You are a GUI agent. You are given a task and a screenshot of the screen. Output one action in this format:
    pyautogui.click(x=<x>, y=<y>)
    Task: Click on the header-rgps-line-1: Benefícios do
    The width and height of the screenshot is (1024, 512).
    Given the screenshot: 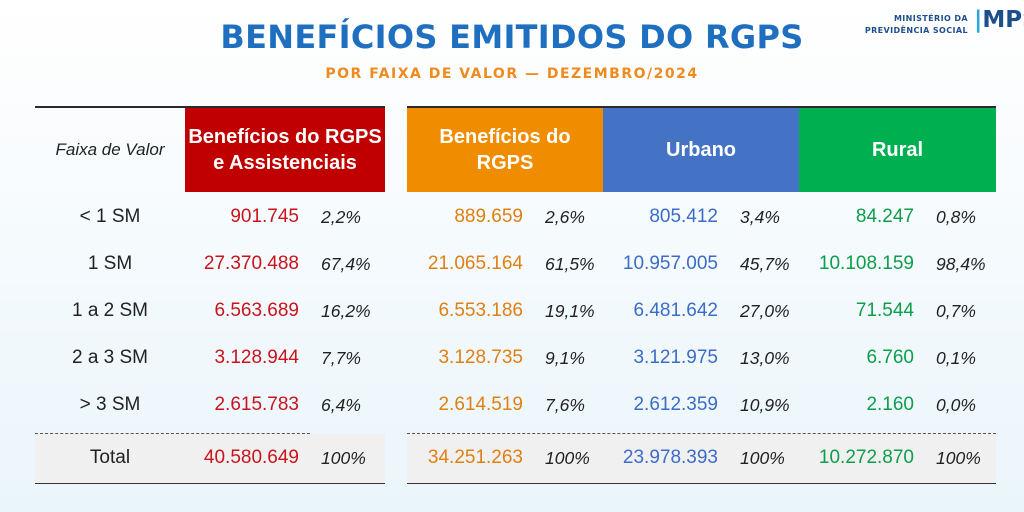 What is the action you would take?
    pyautogui.click(x=505, y=137)
    